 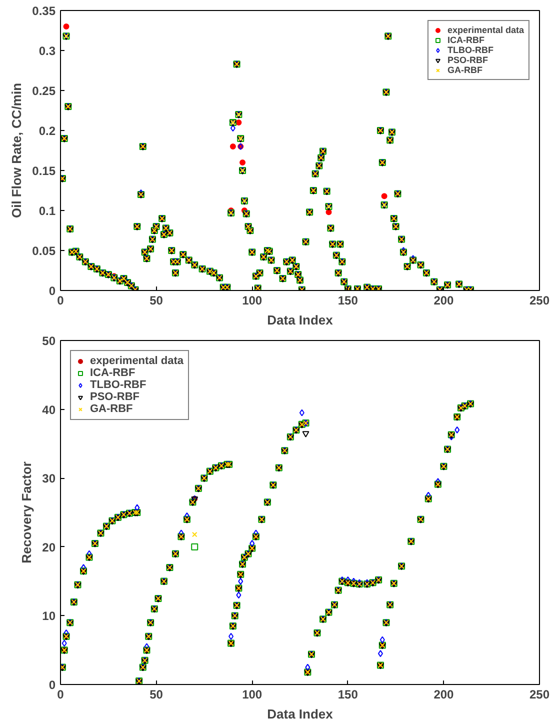 I want to click on y-axis-title: Oil Flow Rate, CC/min, so click(x=16, y=150).